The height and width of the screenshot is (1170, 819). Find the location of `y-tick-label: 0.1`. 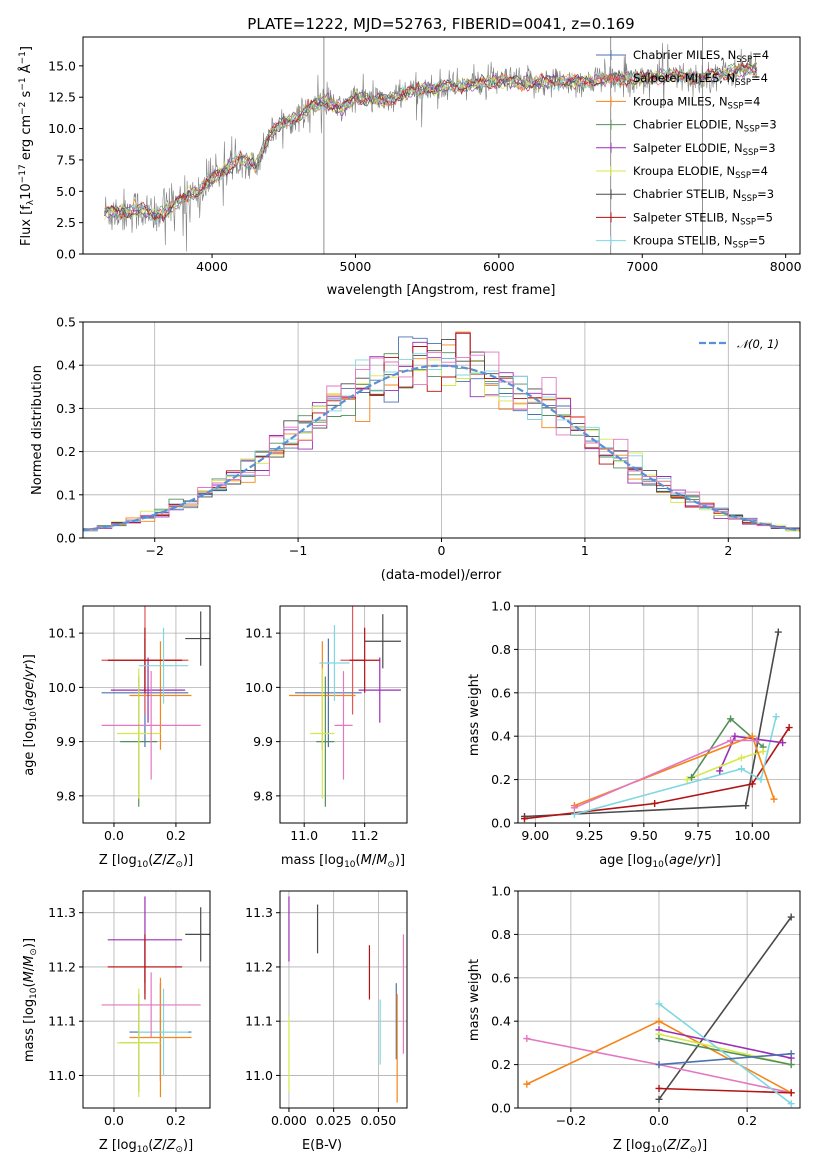

y-tick-label: 0.1 is located at coordinates (66, 494).